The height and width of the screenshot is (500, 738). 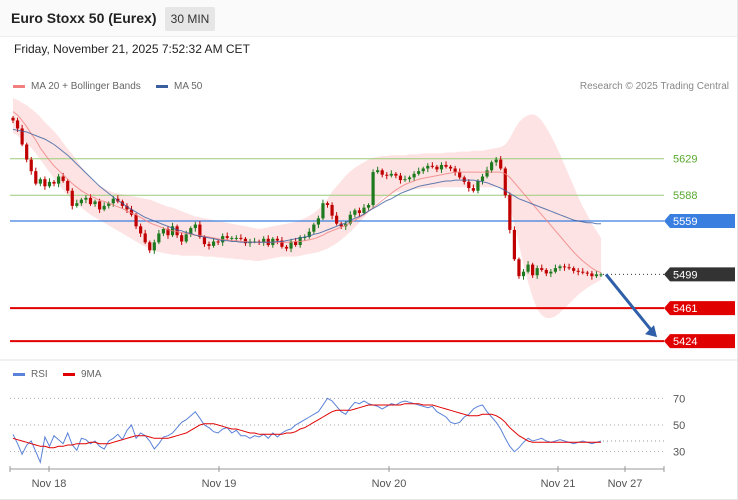 What do you see at coordinates (685, 160) in the screenshot?
I see `level-label-5629: 5629` at bounding box center [685, 160].